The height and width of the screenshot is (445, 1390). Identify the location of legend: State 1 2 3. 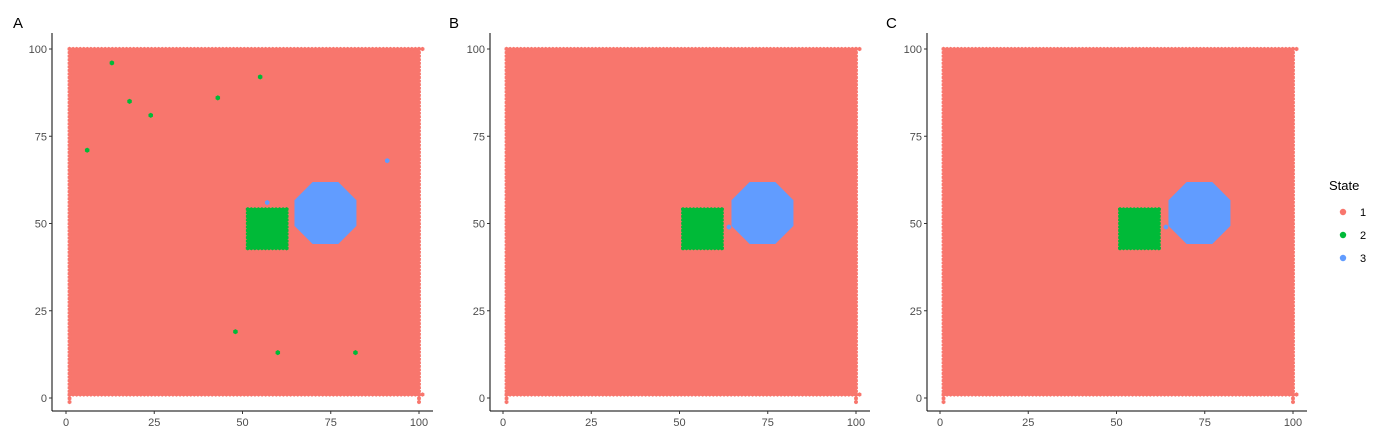
(1347, 221).